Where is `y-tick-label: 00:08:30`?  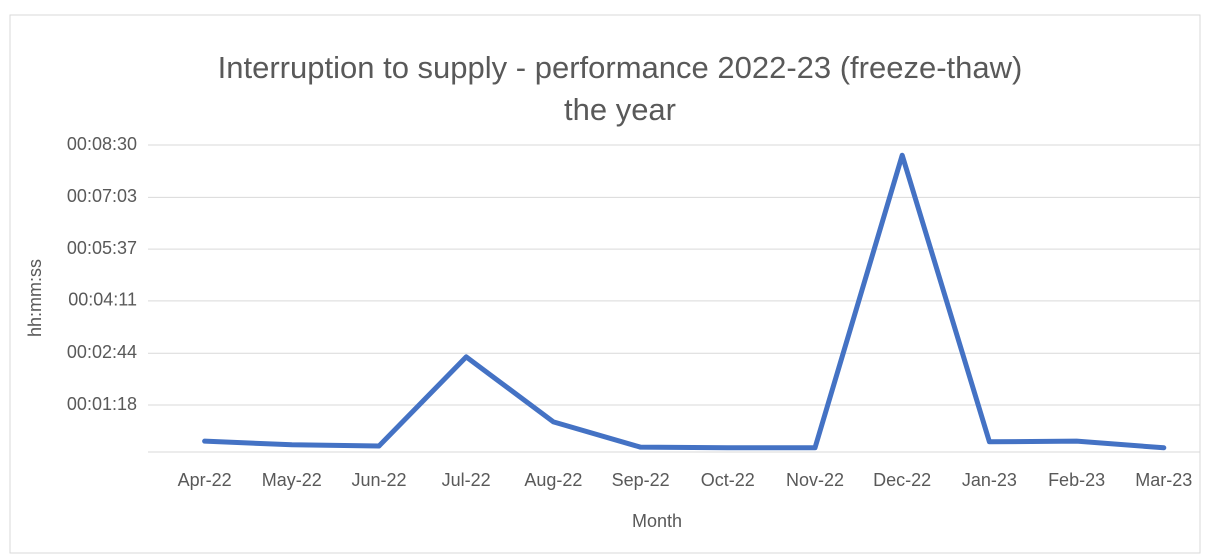
y-tick-label: 00:08:30 is located at coordinates (102, 144).